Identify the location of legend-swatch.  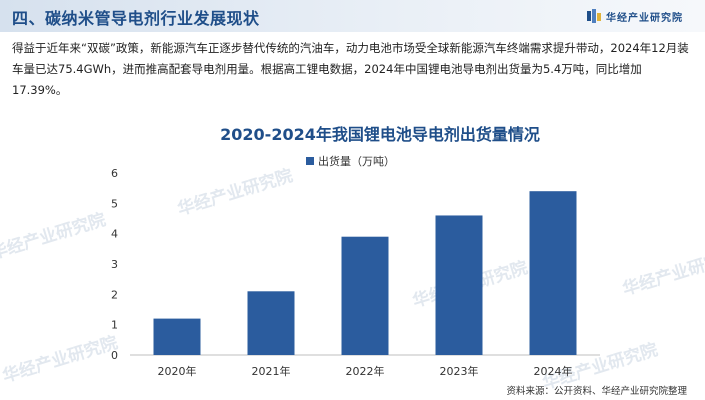
(310, 161).